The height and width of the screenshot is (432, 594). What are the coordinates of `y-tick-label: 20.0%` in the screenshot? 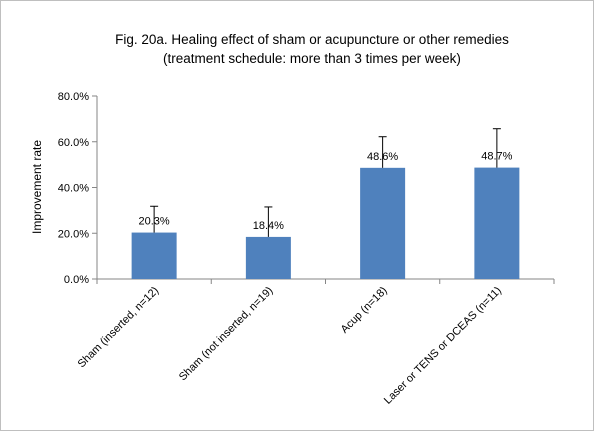 It's located at (73, 234).